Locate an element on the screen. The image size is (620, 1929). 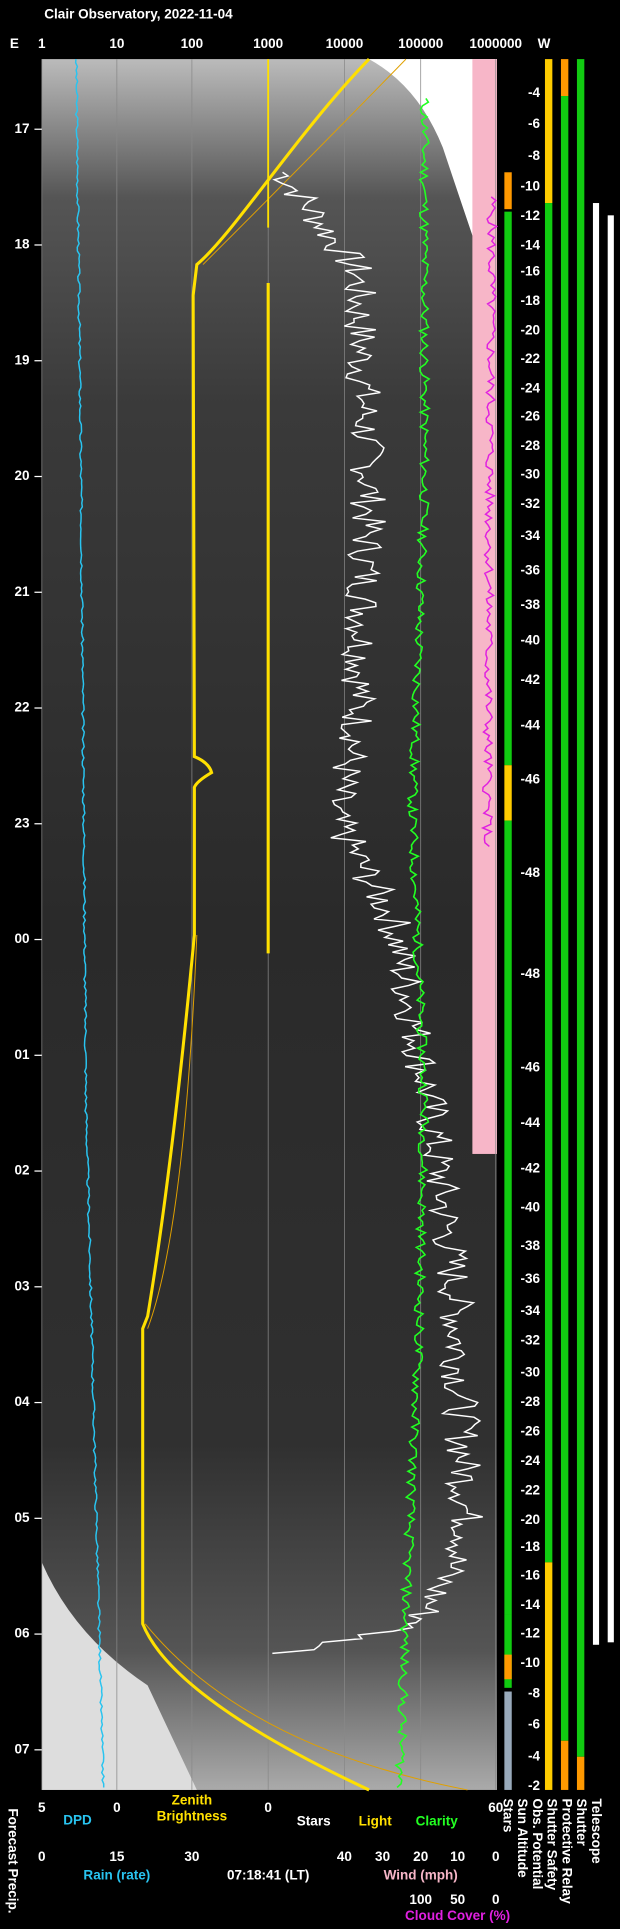
time-label: 22 is located at coordinates (21, 707).